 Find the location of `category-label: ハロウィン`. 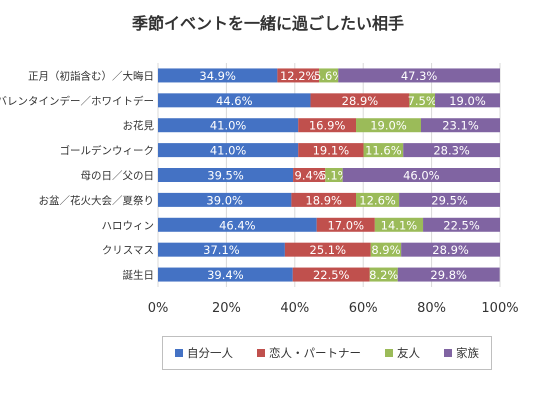

category-label: ハロウィン is located at coordinates (128, 226).